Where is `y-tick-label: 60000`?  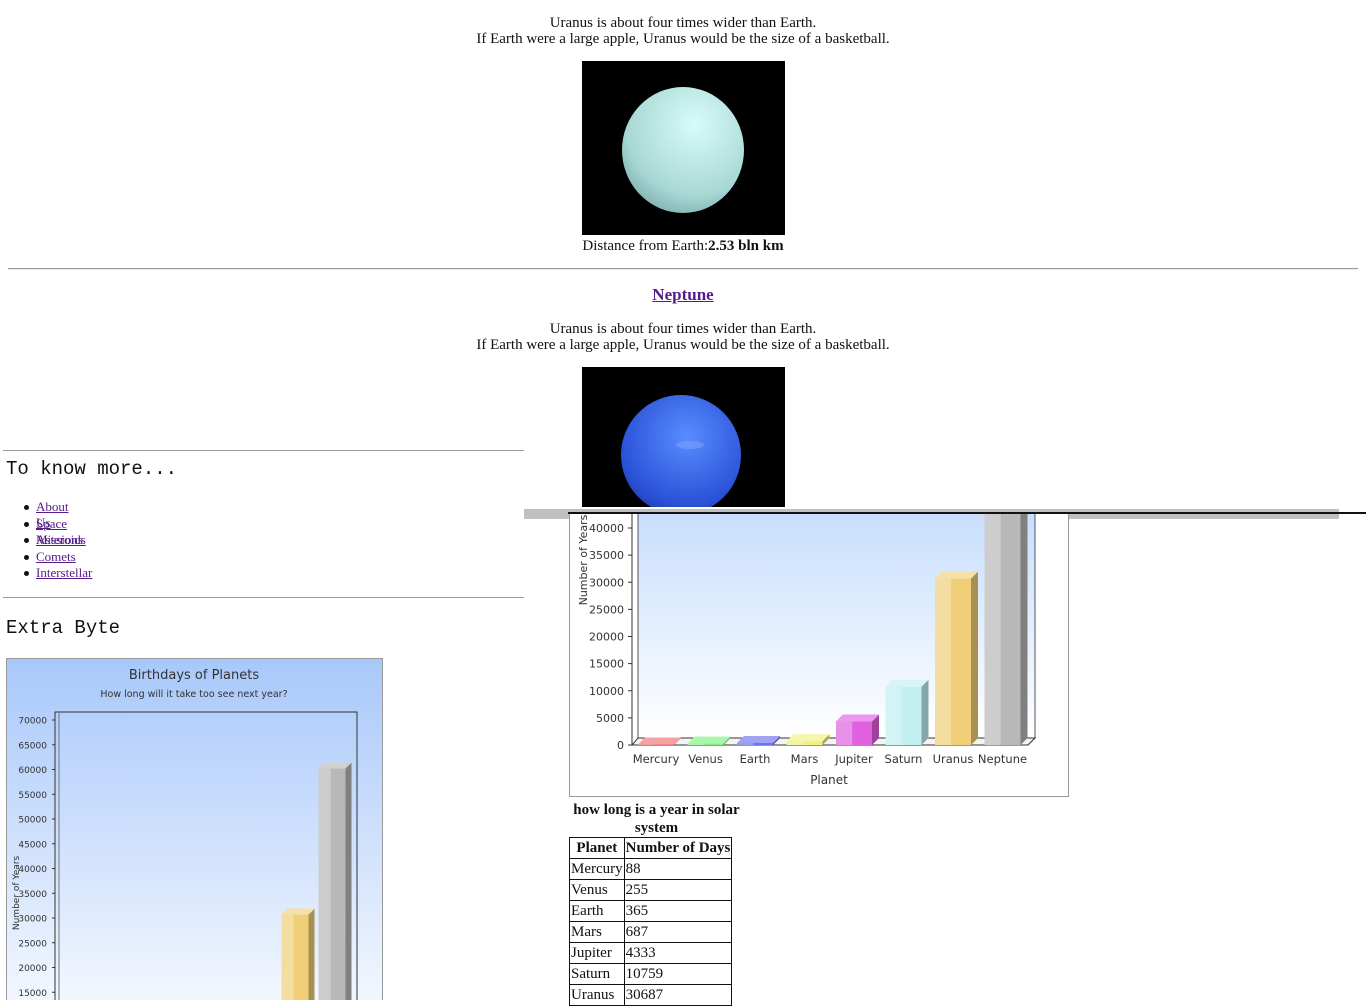 y-tick-label: 60000 is located at coordinates (32, 771).